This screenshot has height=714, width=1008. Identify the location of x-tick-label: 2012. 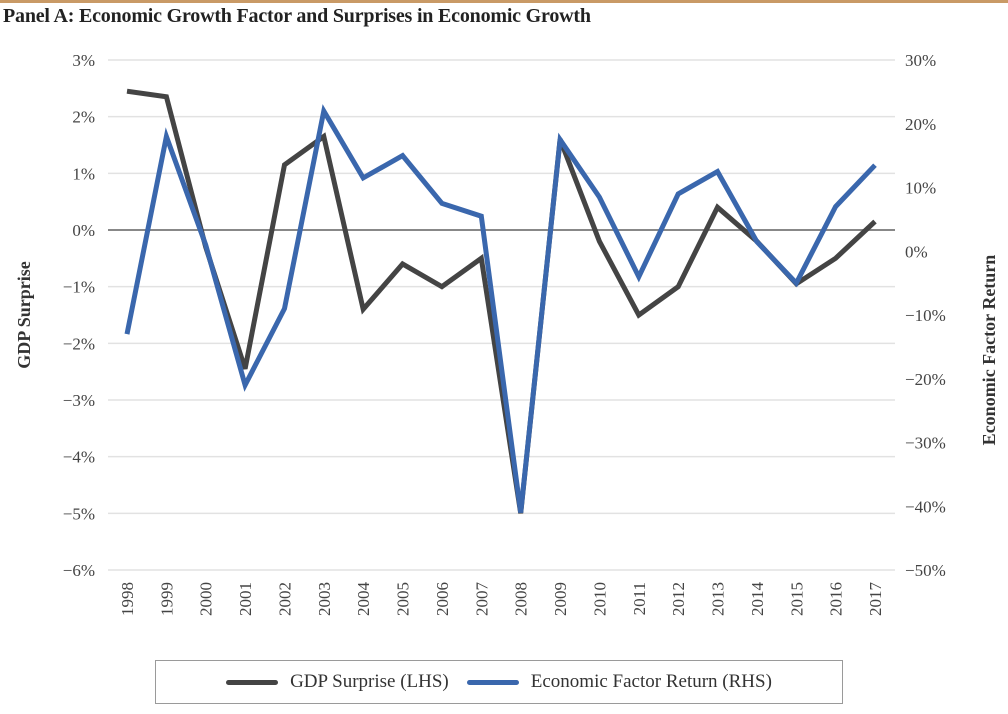
(678, 599).